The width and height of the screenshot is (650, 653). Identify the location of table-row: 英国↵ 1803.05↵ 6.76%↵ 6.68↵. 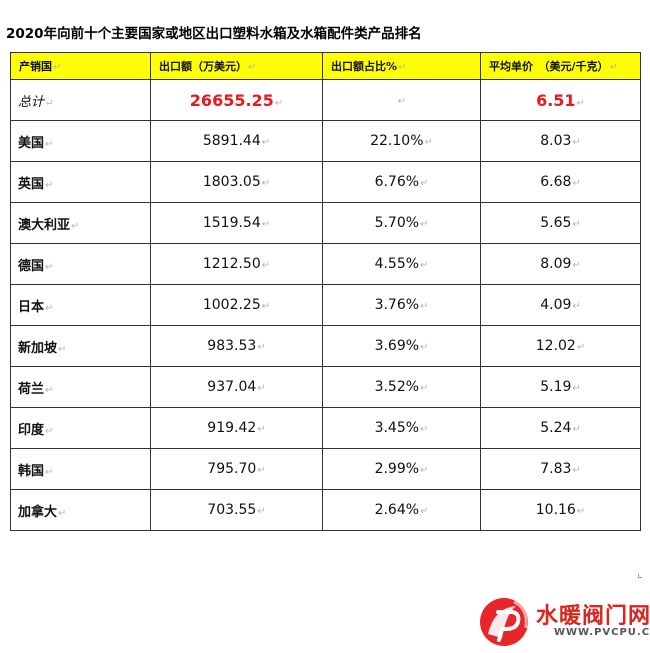
(325, 182).